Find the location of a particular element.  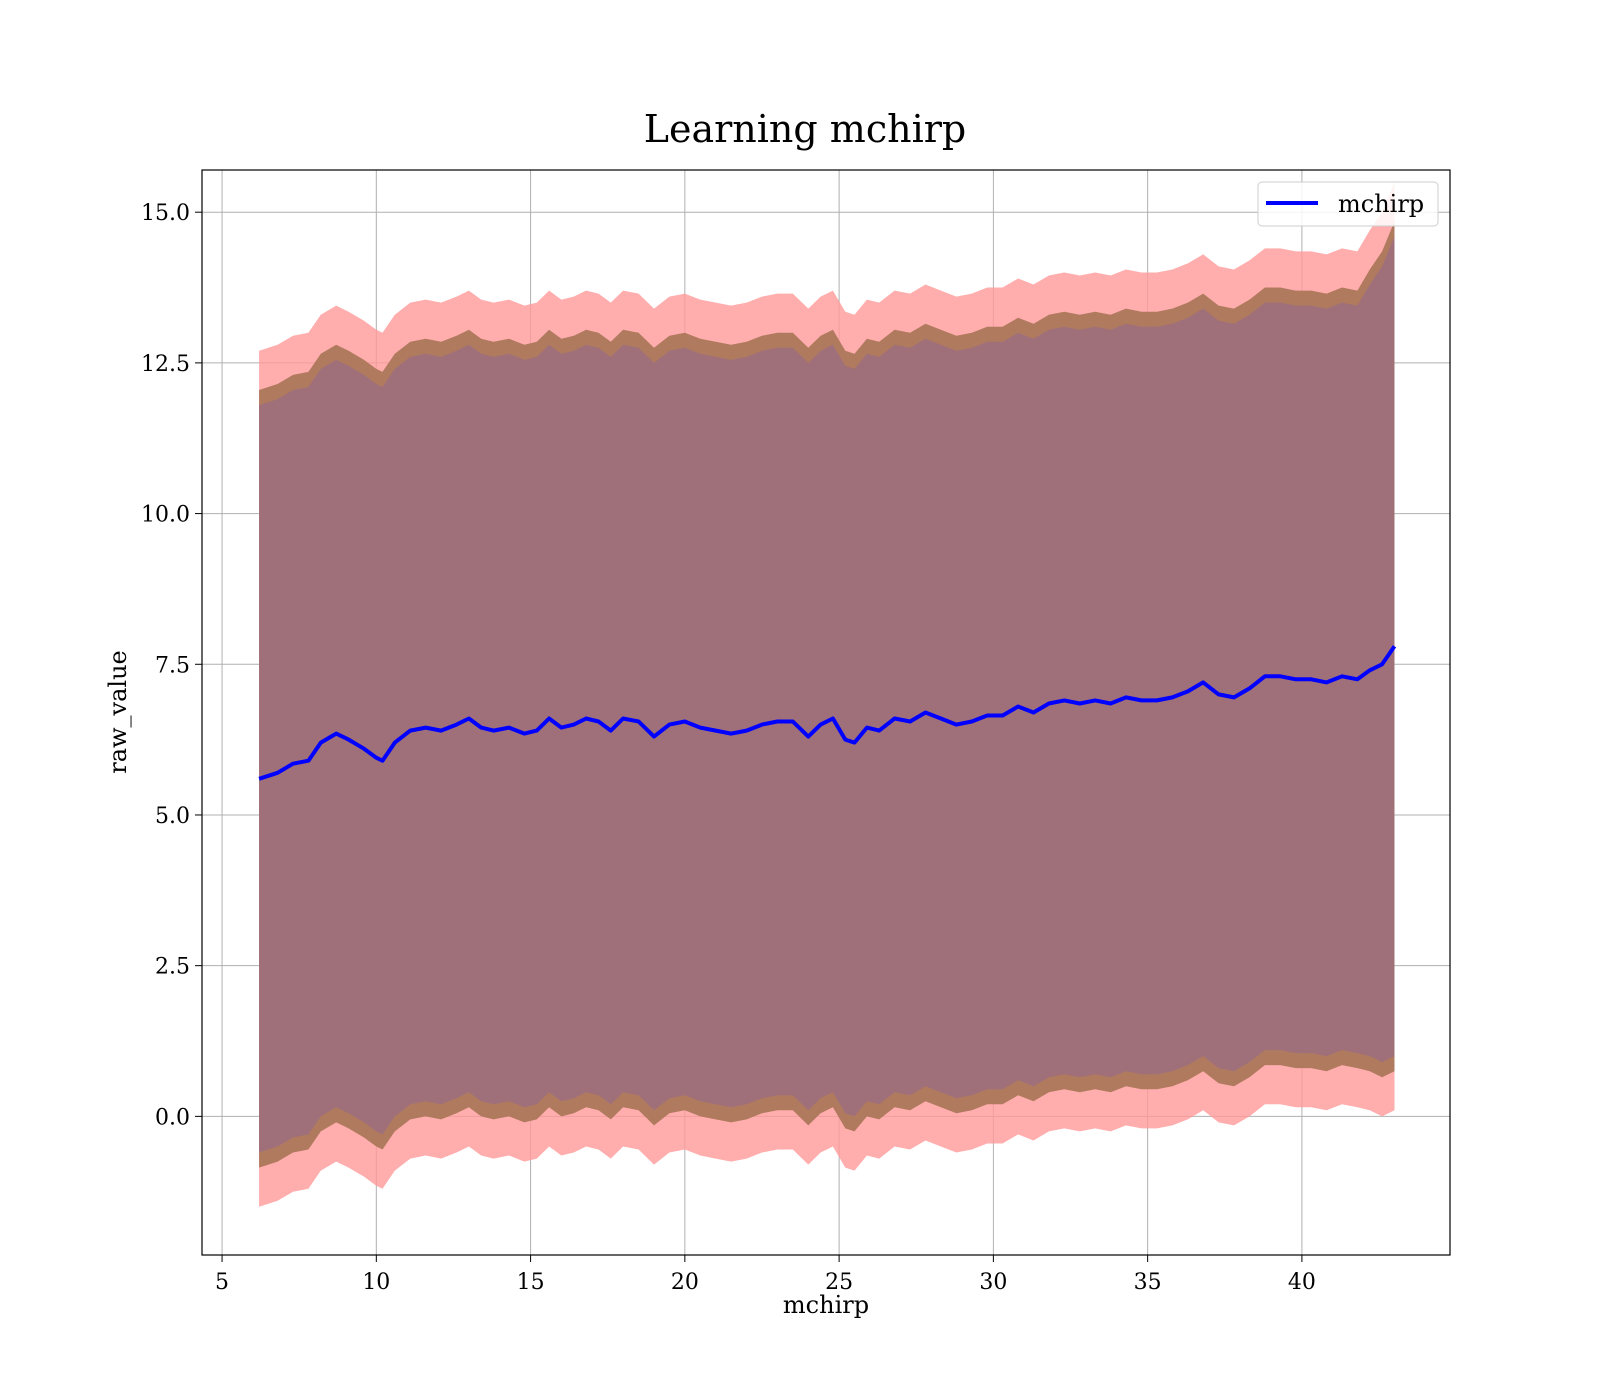

y-tick-label: 0.0 is located at coordinates (172, 1117).